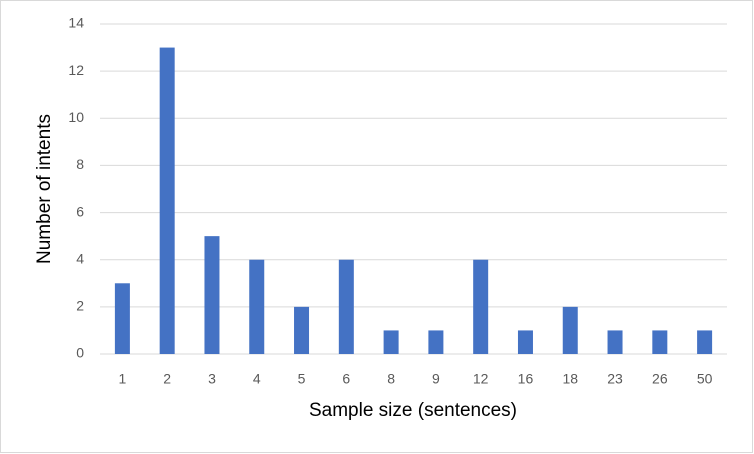  Describe the element at coordinates (705, 379) in the screenshot. I see `x-tick-label: 50` at that location.